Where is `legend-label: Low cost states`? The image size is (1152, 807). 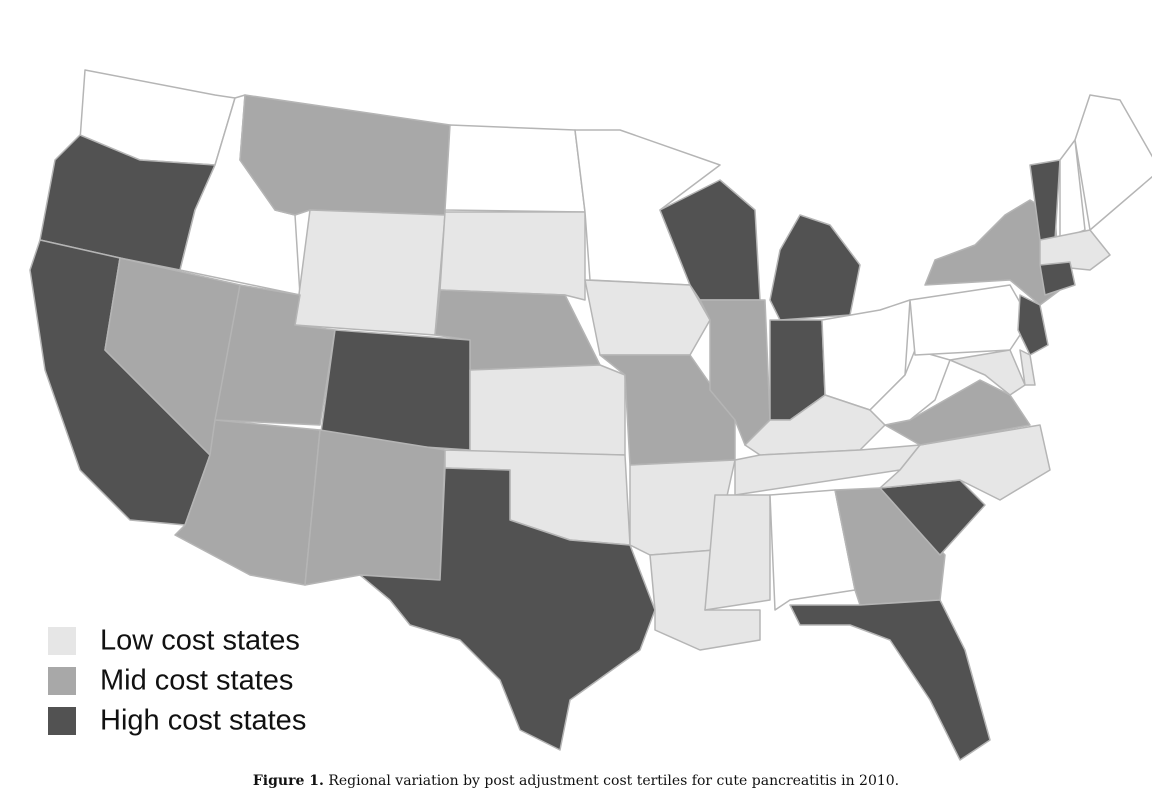 legend-label: Low cost states is located at coordinates (200, 641).